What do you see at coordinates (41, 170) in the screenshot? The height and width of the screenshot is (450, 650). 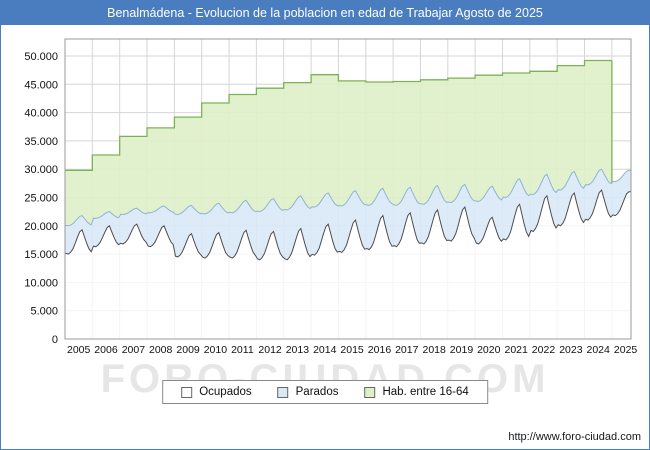 I see `svg-text: 30.000` at bounding box center [41, 170].